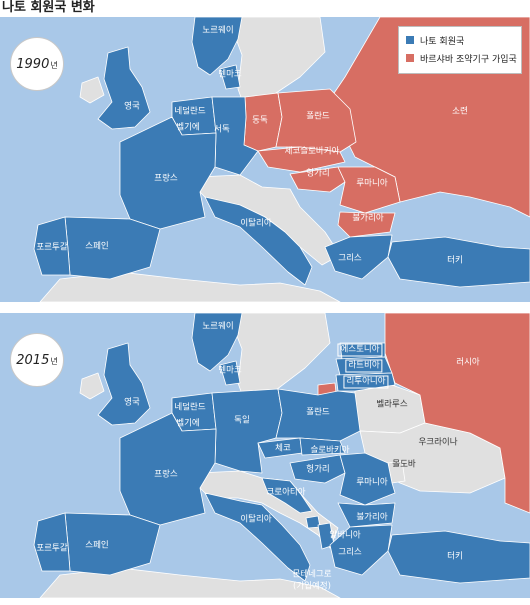  What do you see at coordinates (97, 545) in the screenshot?
I see `label-spain-2015: 스페인` at bounding box center [97, 545].